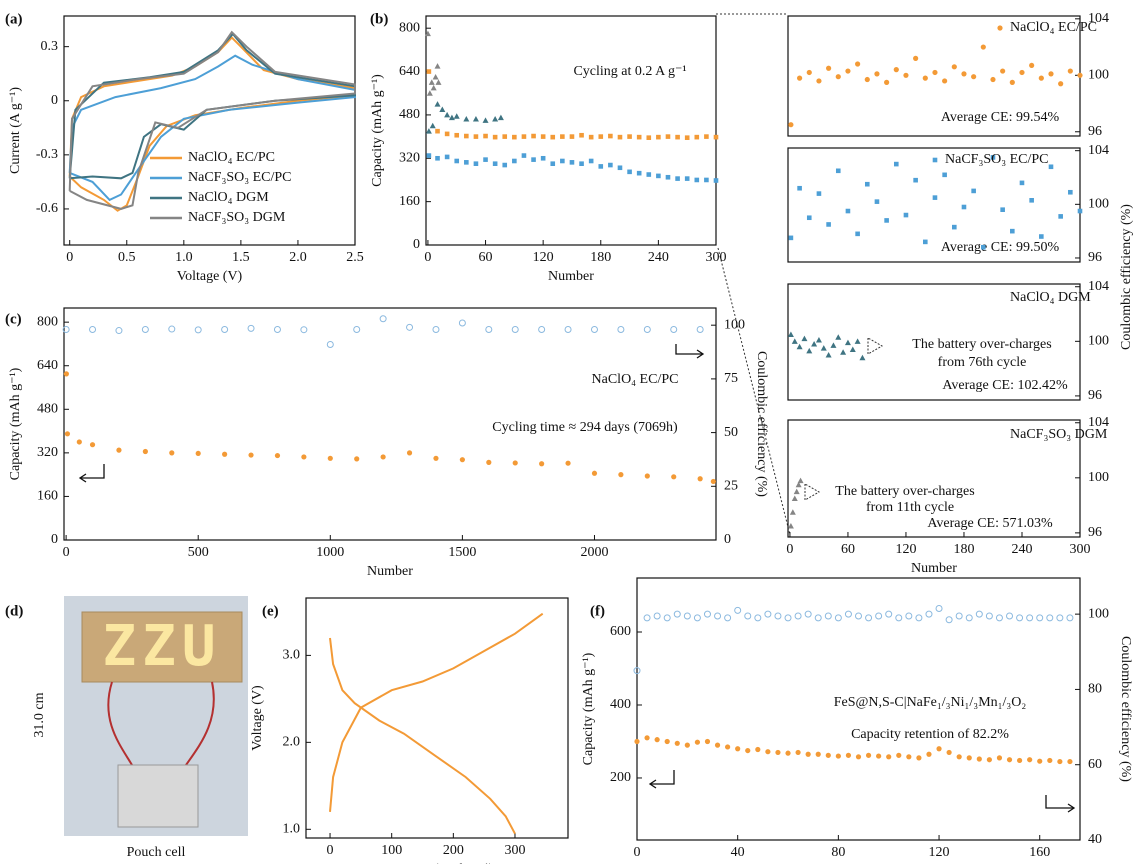  Describe the element at coordinates (600, 257) in the screenshot. I see `x-tick-label: 180` at that location.